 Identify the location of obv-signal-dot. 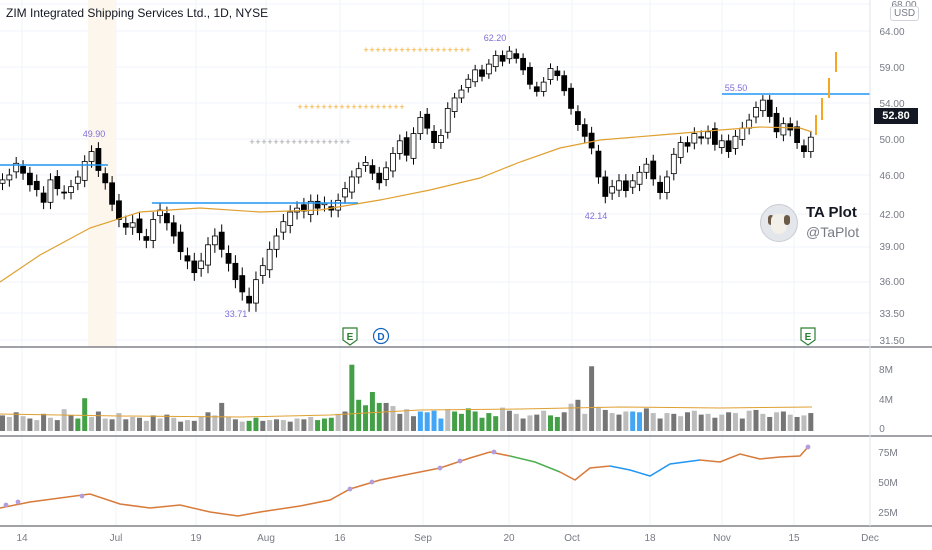
(460, 461).